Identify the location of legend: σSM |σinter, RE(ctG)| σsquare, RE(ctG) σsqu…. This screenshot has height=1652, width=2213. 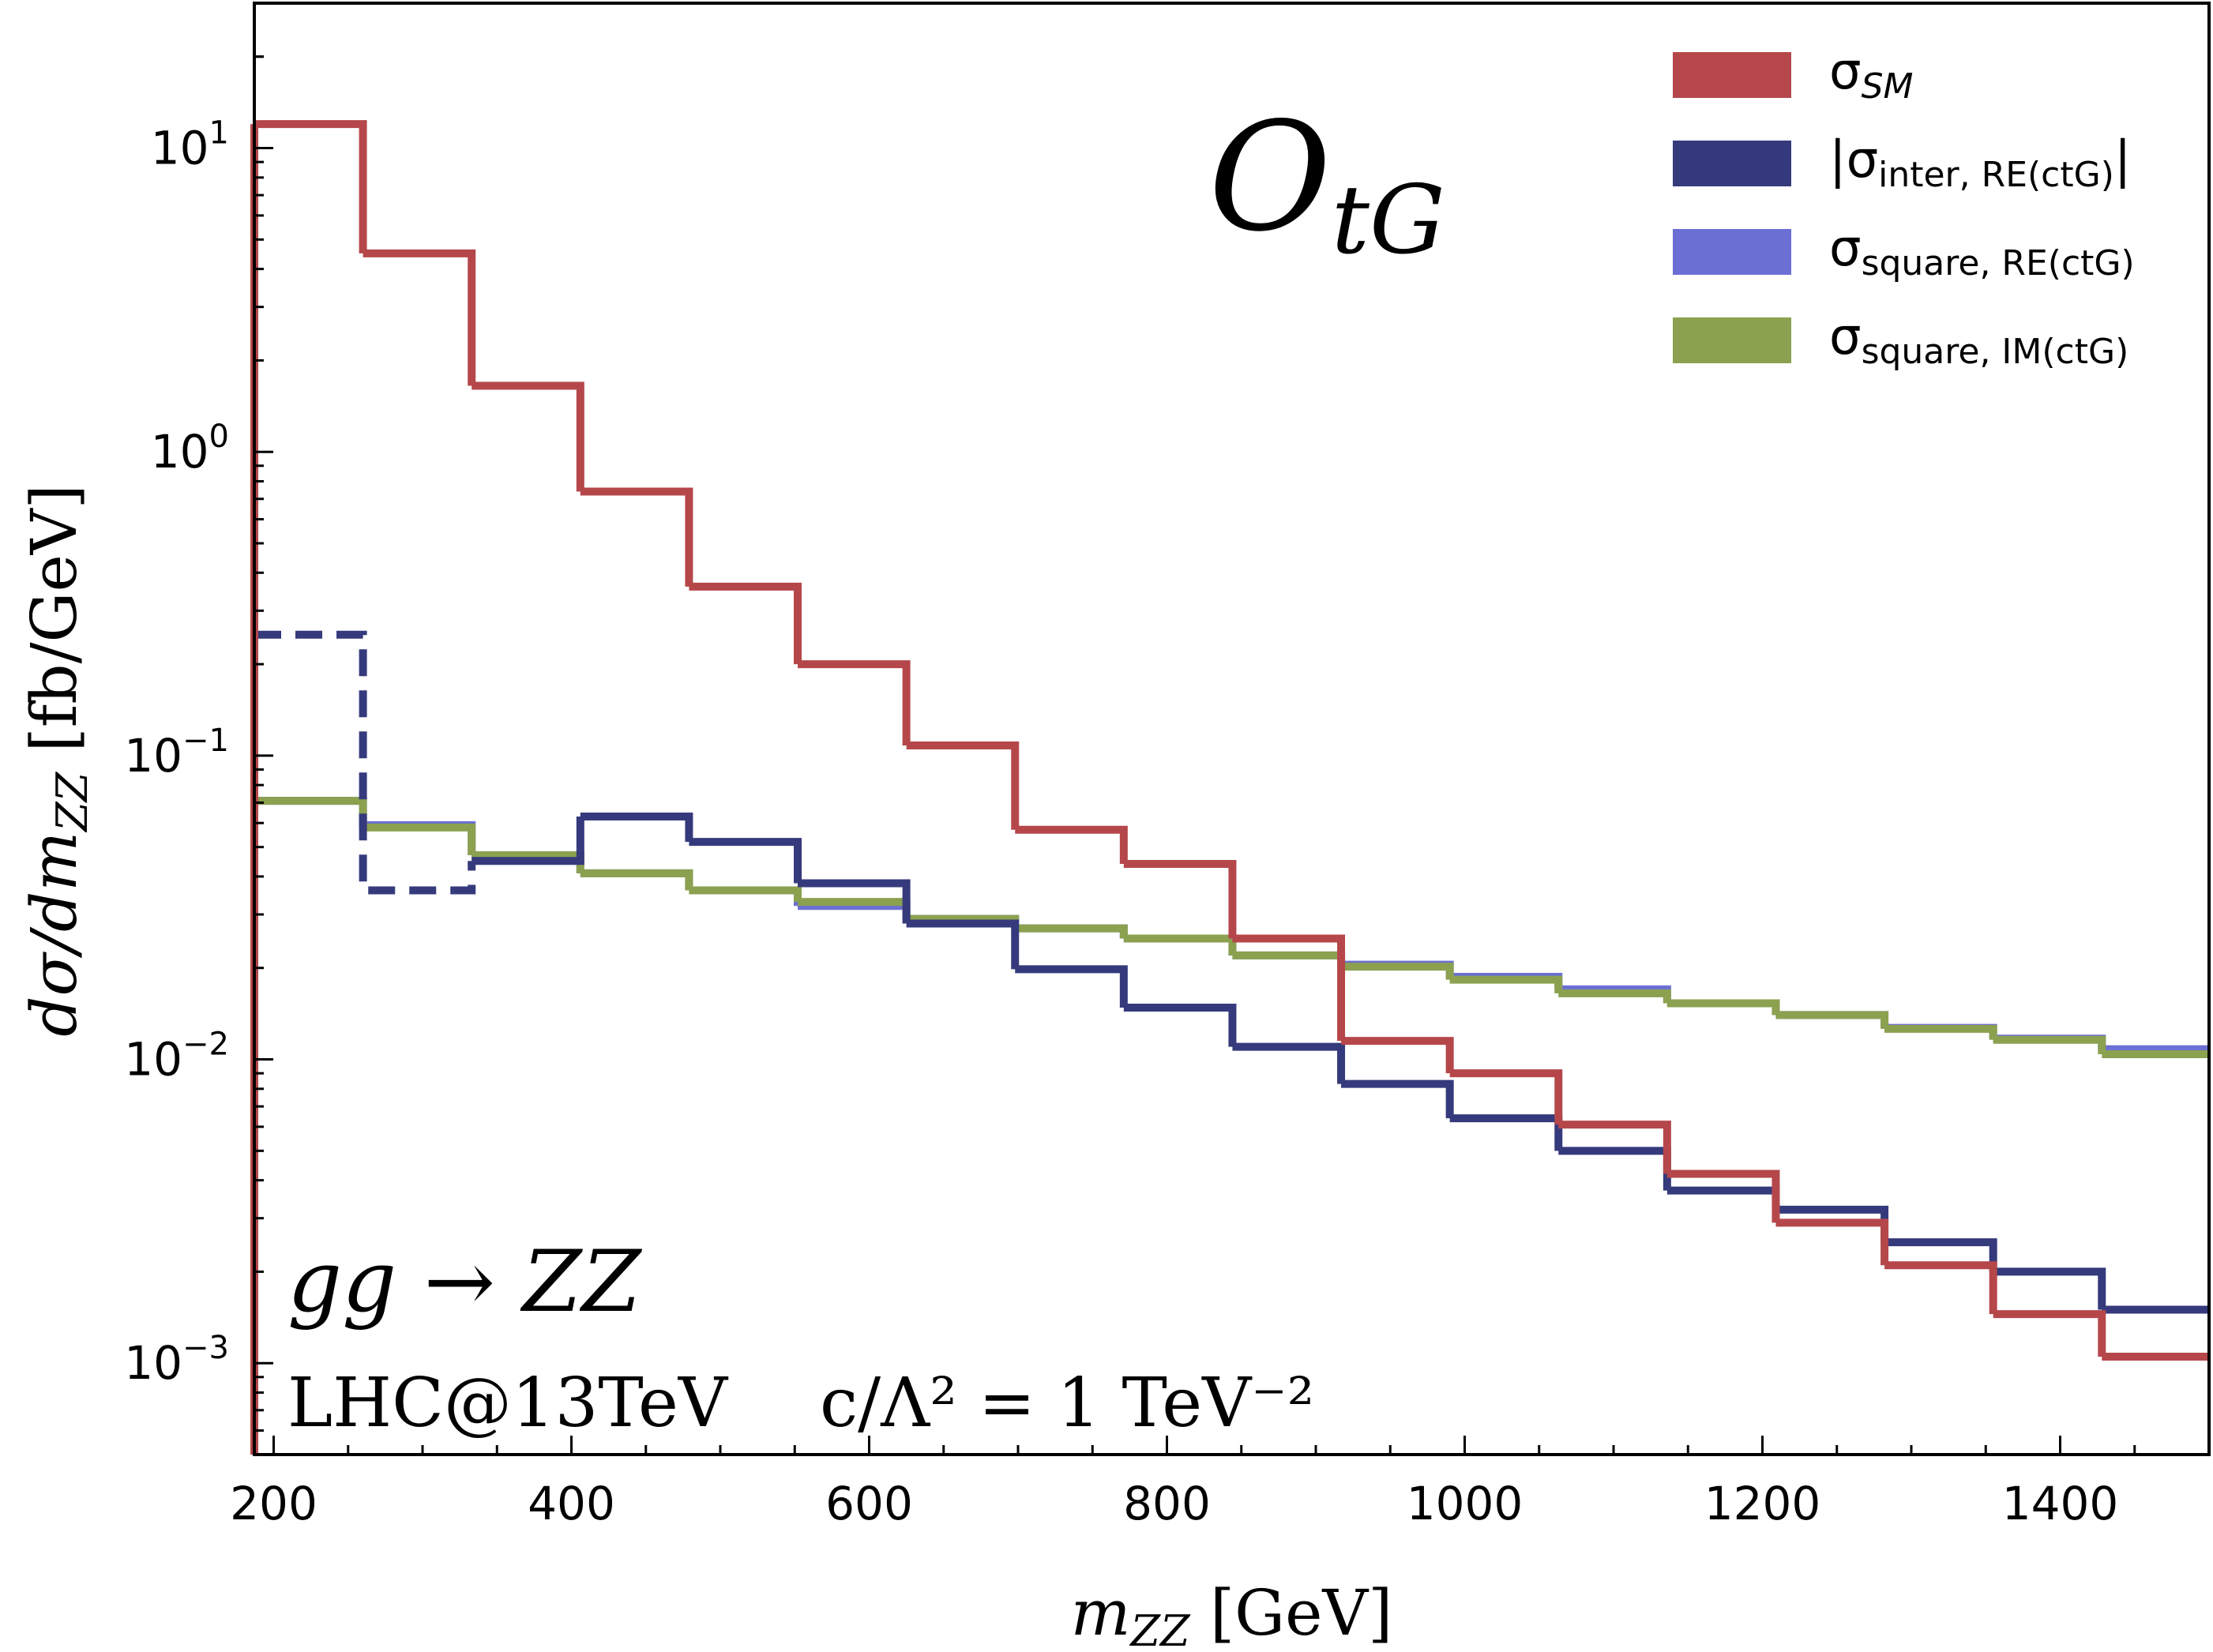
(1904, 207).